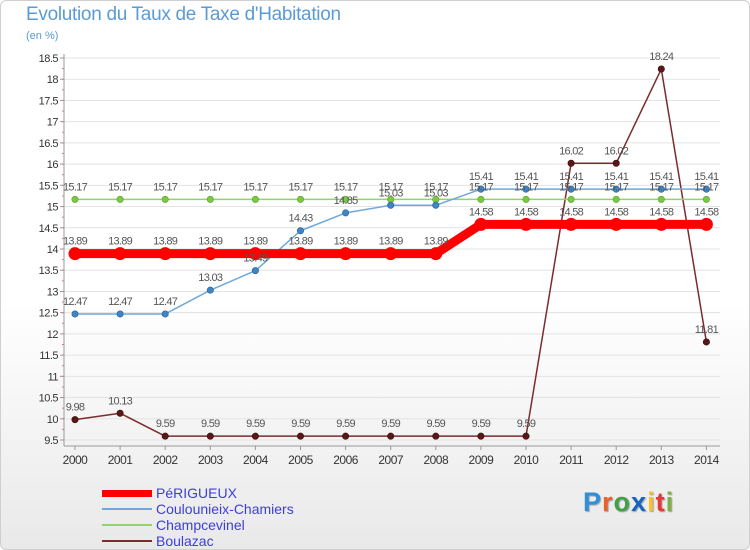 The image size is (750, 550). Describe the element at coordinates (707, 460) in the screenshot. I see `x-tick-label: 2014` at that location.